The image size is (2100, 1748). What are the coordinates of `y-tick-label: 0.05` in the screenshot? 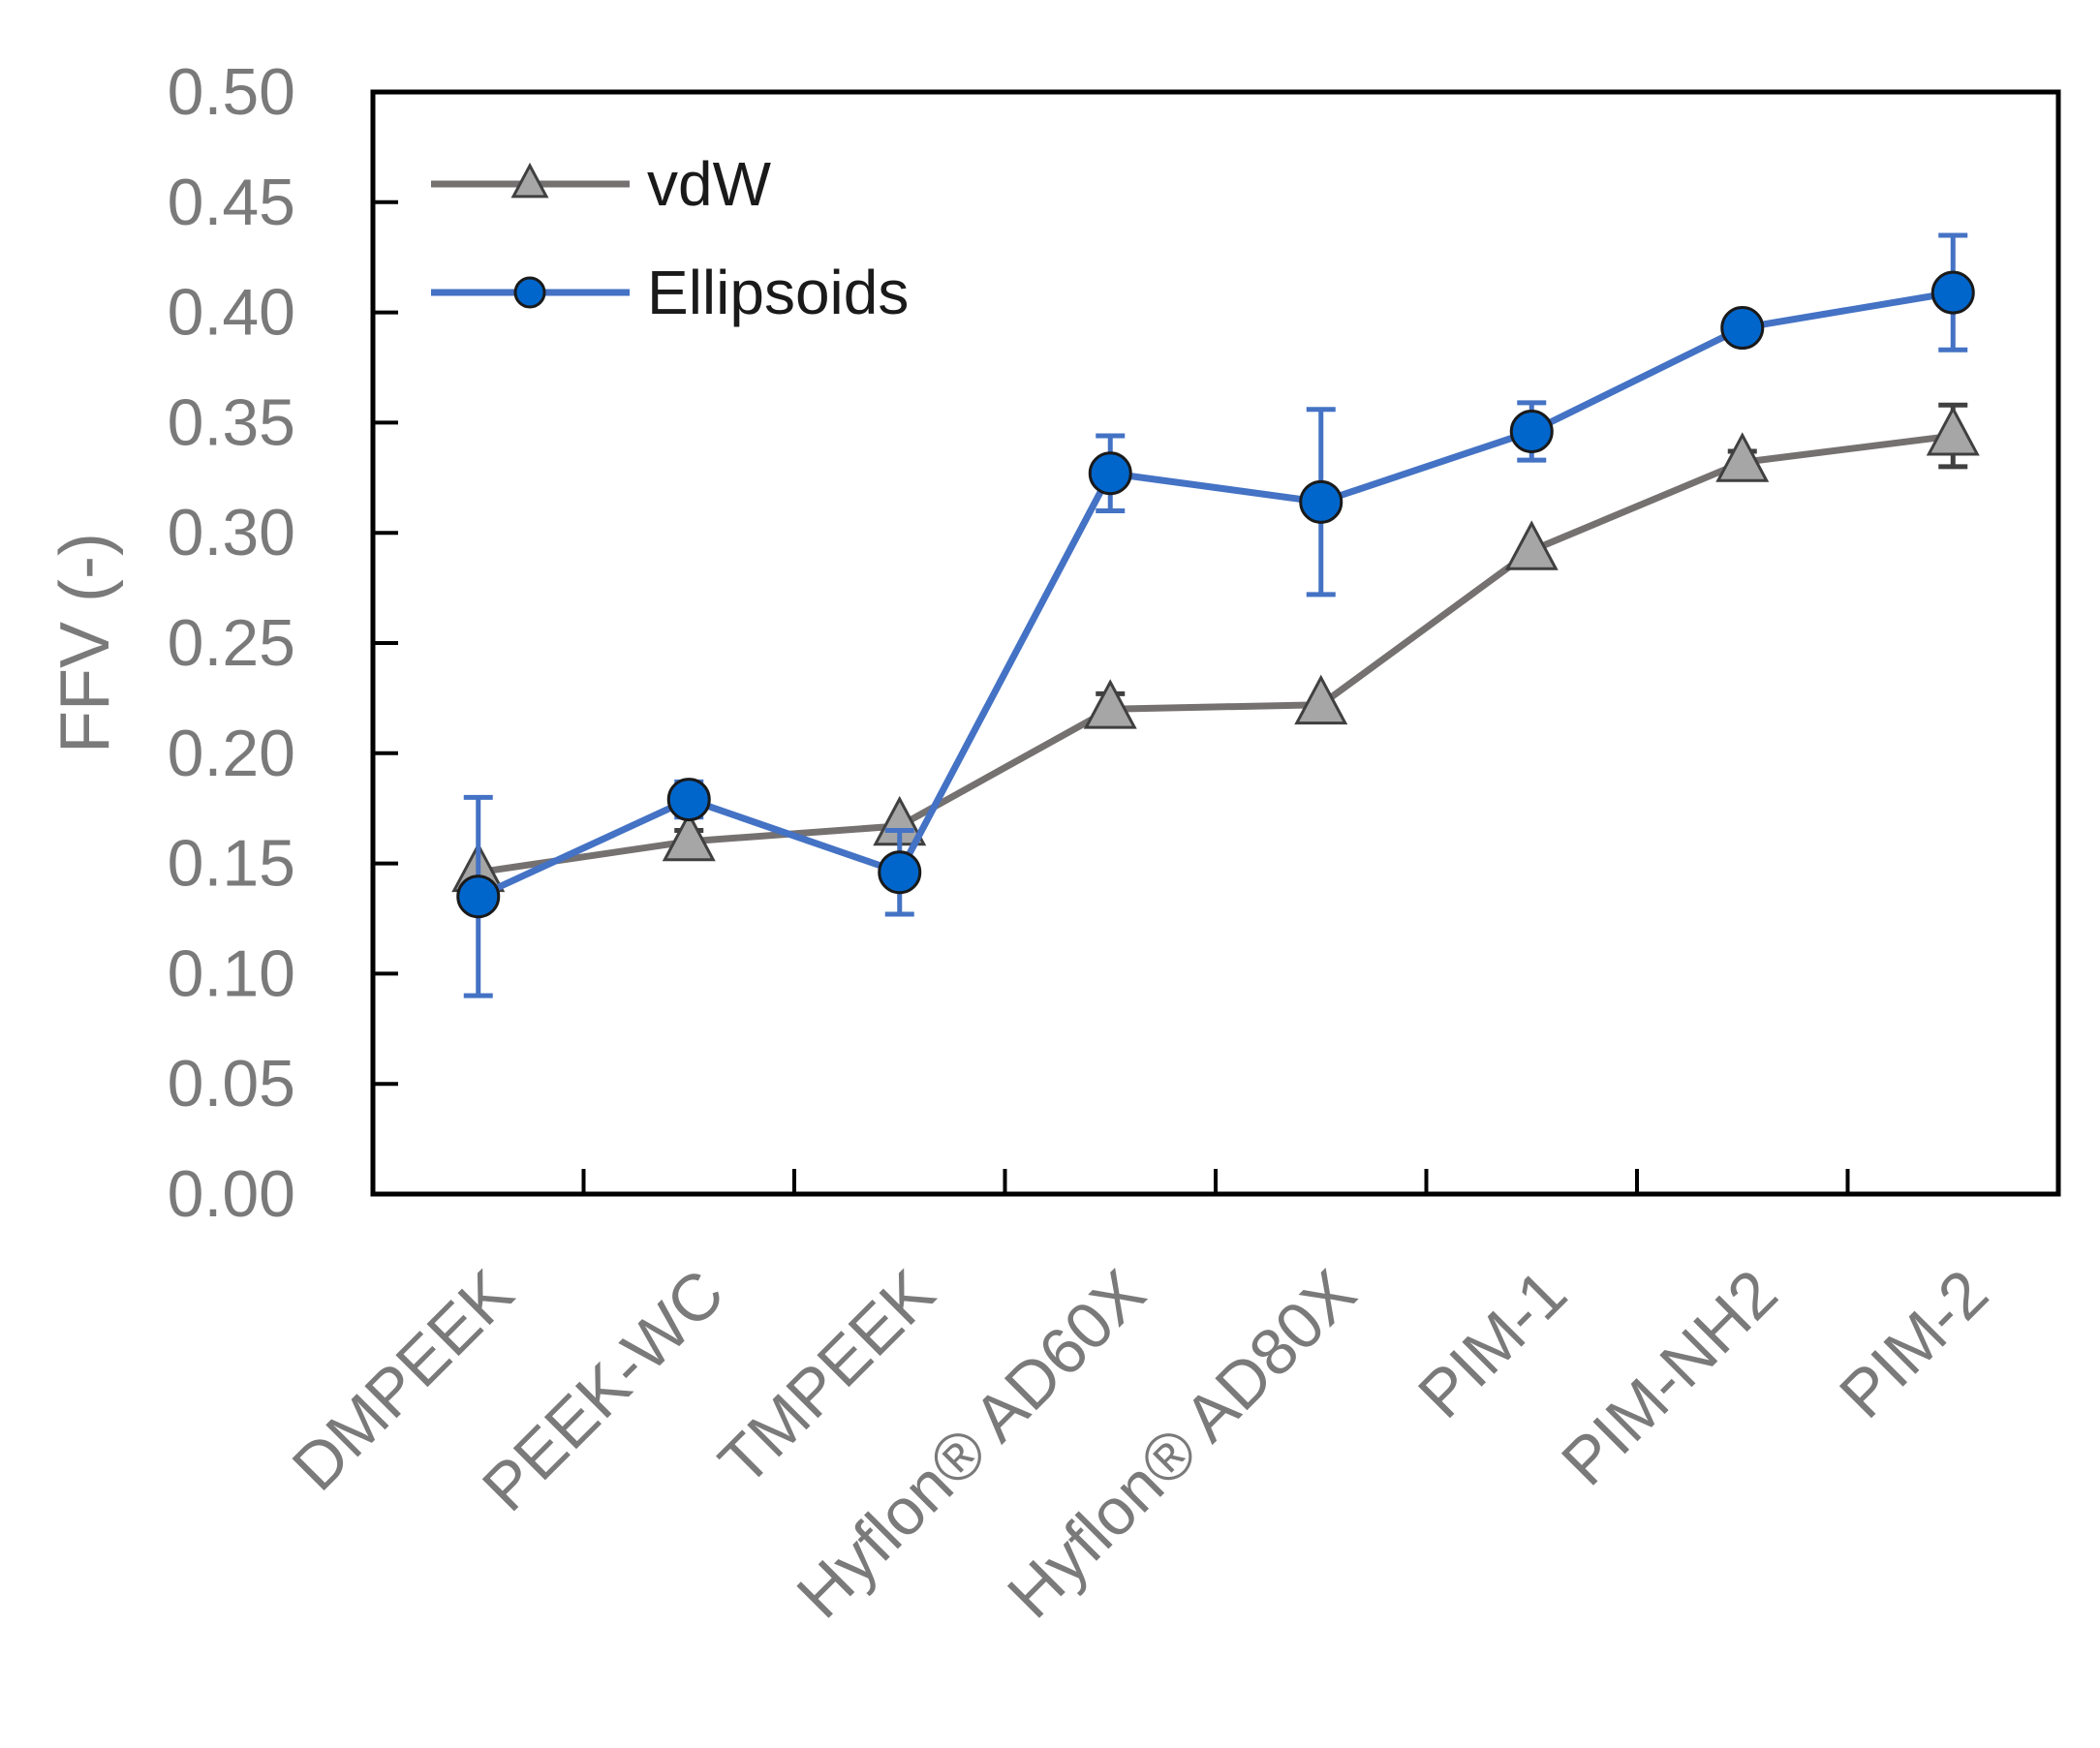 It's located at (231, 1083).